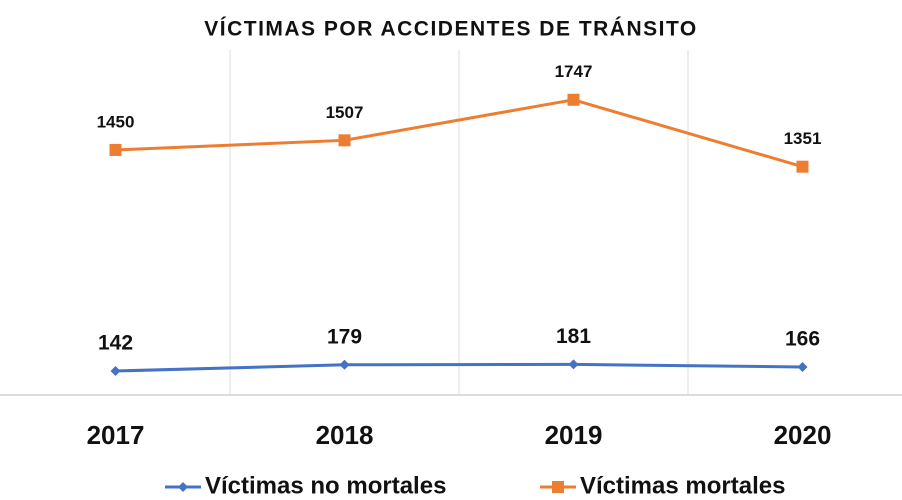 Image resolution: width=902 pixels, height=500 pixels. I want to click on x-tick-label: 2017, so click(116, 435).